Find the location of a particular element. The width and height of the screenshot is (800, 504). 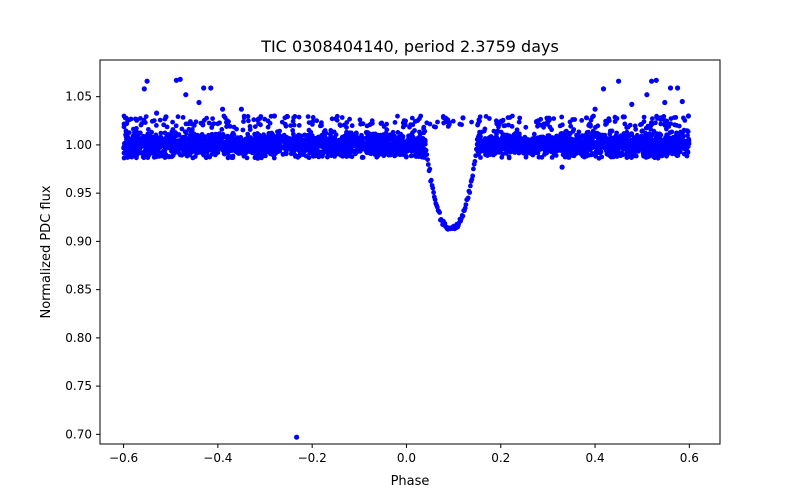

x-axis-label: Phase is located at coordinates (410, 481).